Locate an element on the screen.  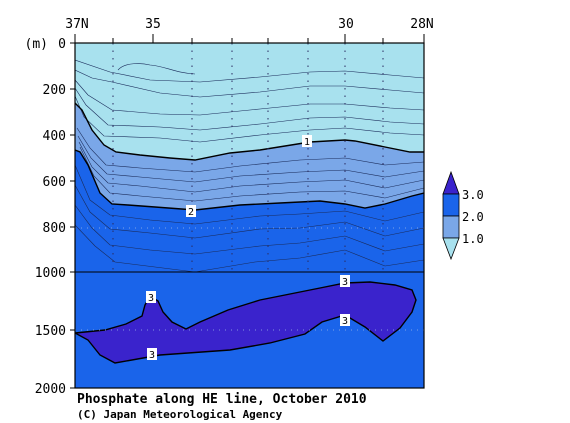
x-tick-label: 28N is located at coordinates (421, 24).